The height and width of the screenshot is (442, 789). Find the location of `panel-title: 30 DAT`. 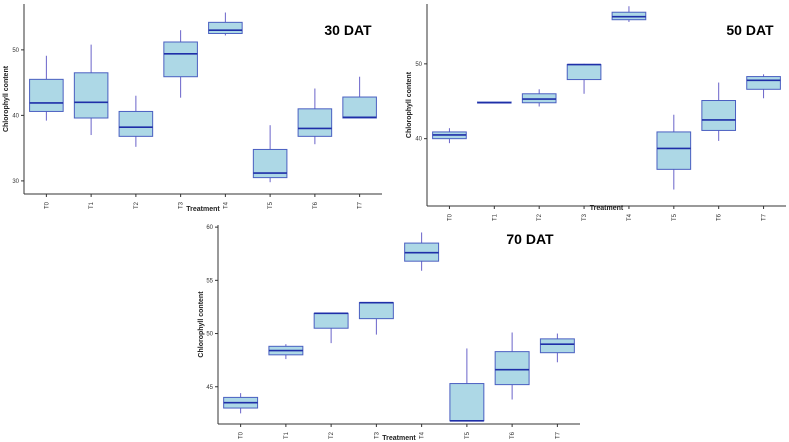

panel-title: 30 DAT is located at coordinates (348, 30).